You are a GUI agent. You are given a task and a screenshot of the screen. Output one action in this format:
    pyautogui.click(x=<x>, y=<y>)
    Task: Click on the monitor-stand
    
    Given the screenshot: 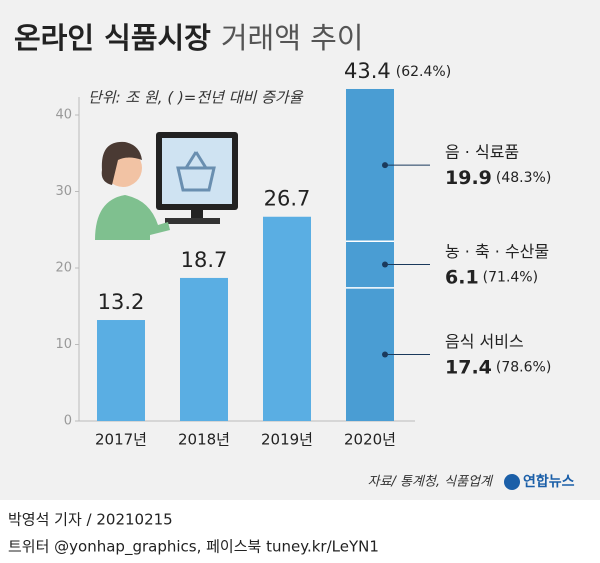 What is the action you would take?
    pyautogui.click(x=197, y=215)
    